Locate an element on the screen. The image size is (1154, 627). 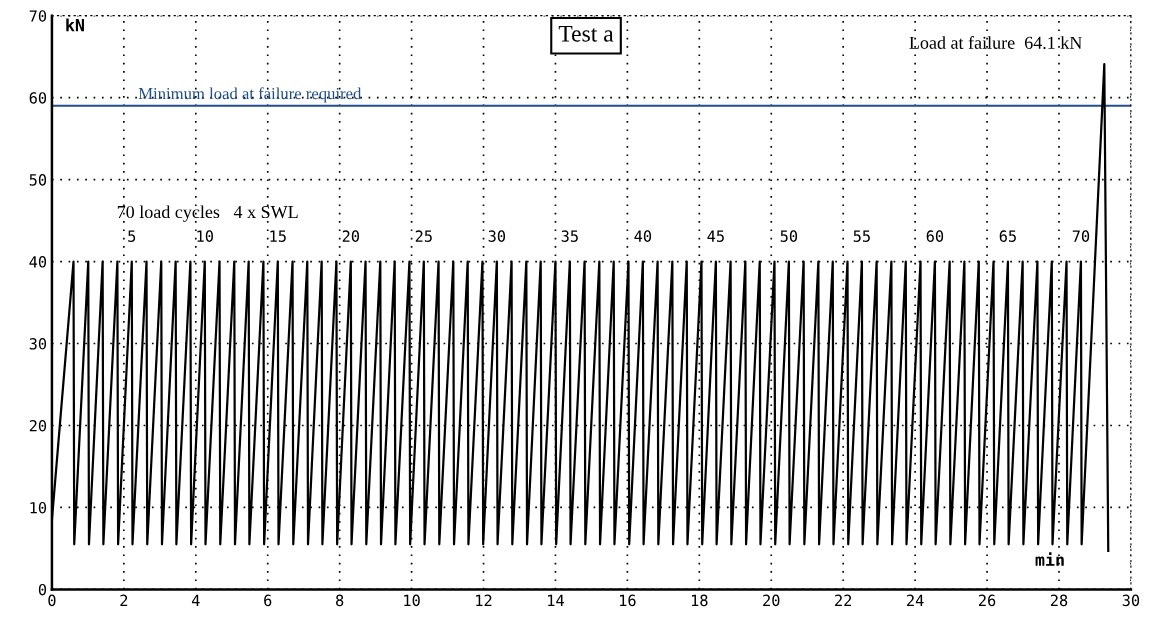
annotation: 30 is located at coordinates (497, 236).